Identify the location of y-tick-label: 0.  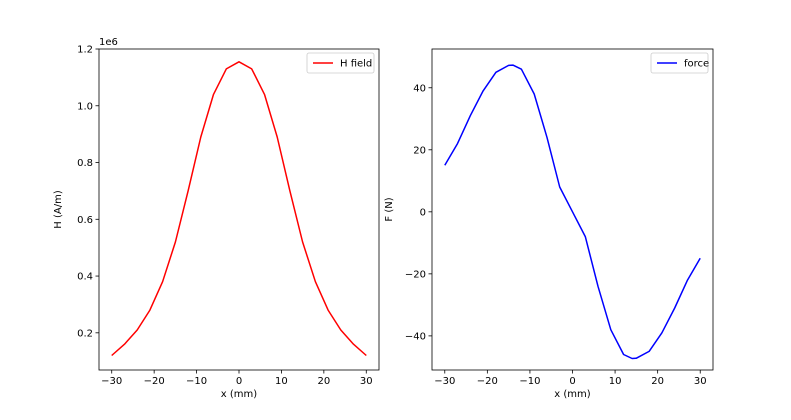
(423, 212).